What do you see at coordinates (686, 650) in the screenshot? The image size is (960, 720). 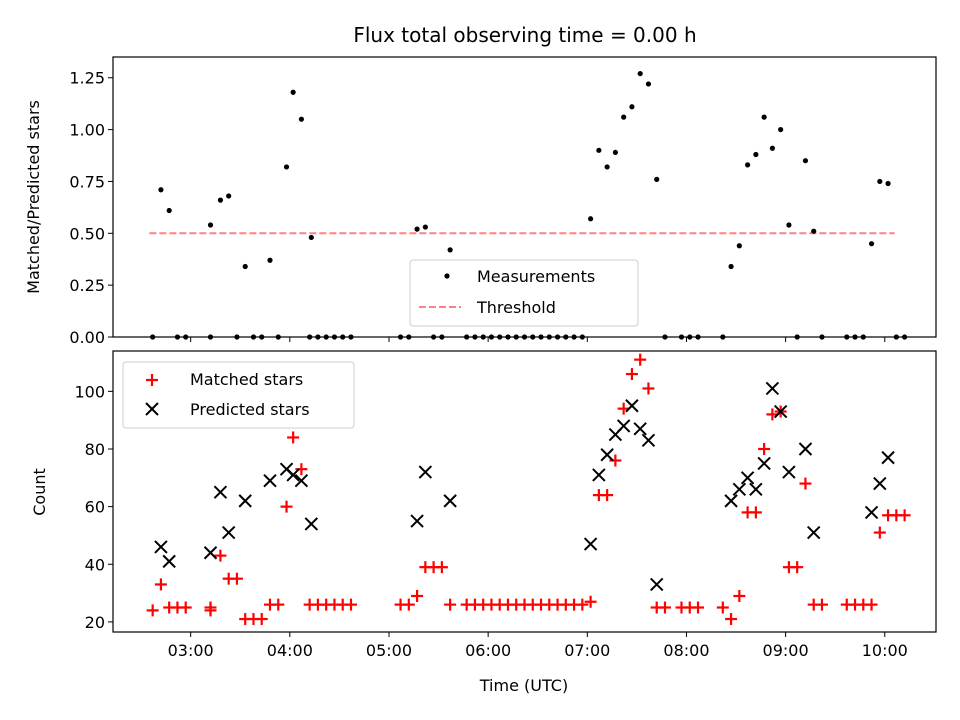 I see `bottom-x-tick-label: 08:00` at bounding box center [686, 650].